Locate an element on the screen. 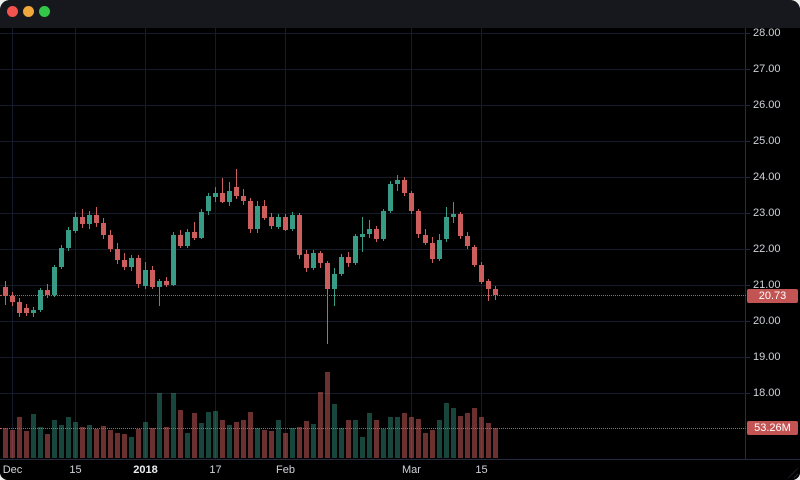 The width and height of the screenshot is (800, 480). last-price-line is located at coordinates (373, 295).